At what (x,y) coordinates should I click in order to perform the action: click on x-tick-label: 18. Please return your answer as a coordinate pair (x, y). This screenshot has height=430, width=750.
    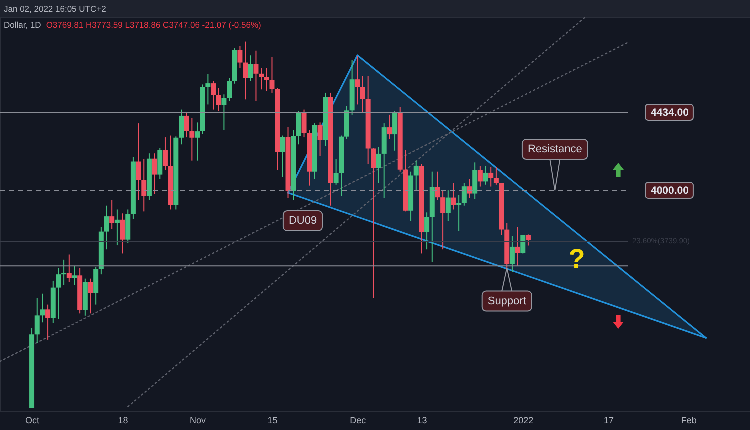
    Looking at the image, I should click on (123, 421).